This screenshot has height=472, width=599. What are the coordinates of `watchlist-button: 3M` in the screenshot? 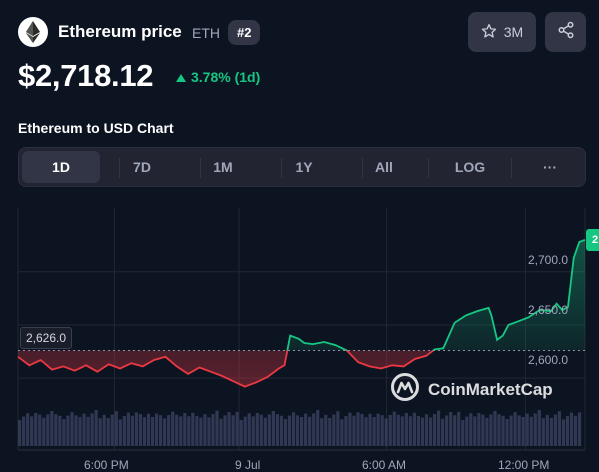 It's located at (502, 32).